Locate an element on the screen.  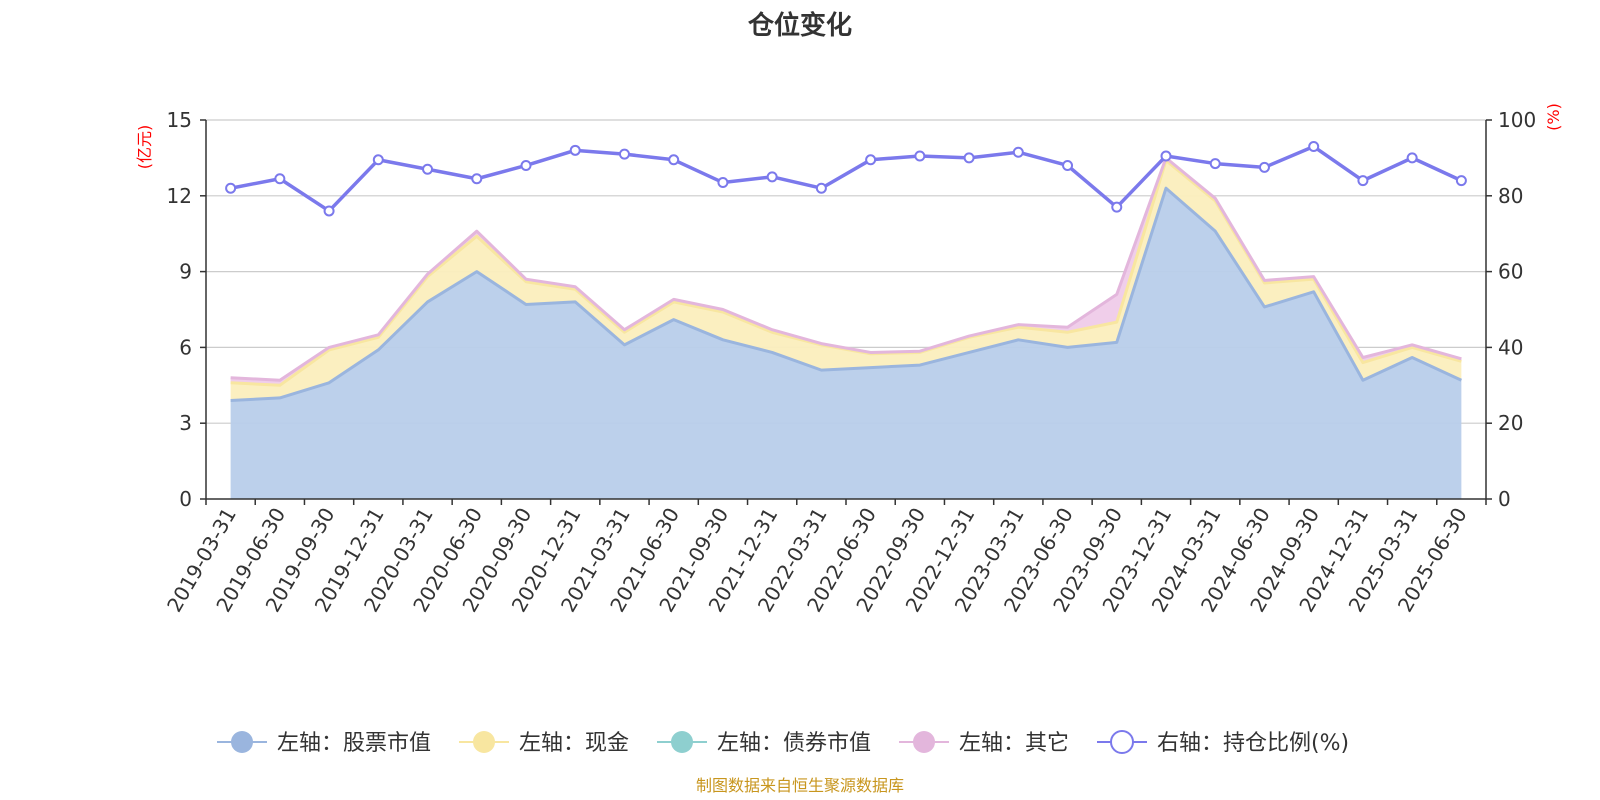
right-axis-unit: (%) is located at coordinates (1553, 117).